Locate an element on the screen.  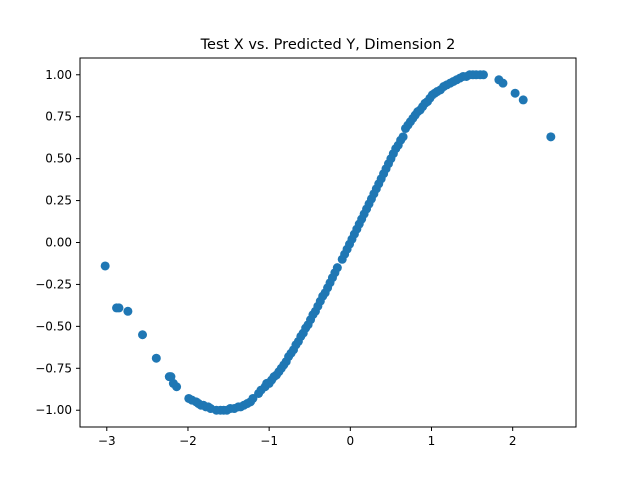
y-tick-label: 0.00 is located at coordinates (58, 243).